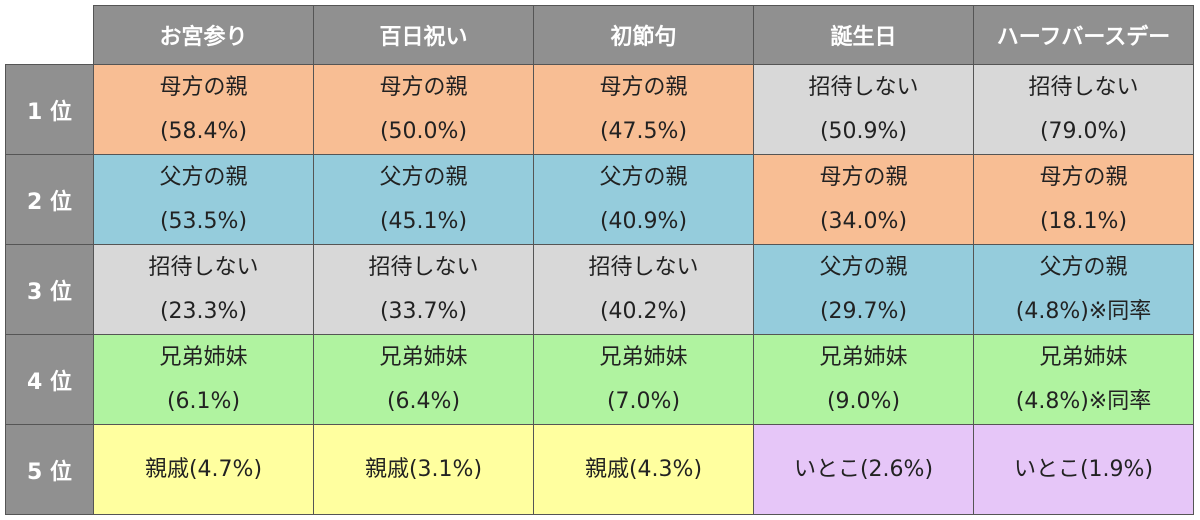 Image resolution: width=1200 pixels, height=520 pixels. I want to click on rank-cell: 母方の親 (50.0%), so click(423, 109).